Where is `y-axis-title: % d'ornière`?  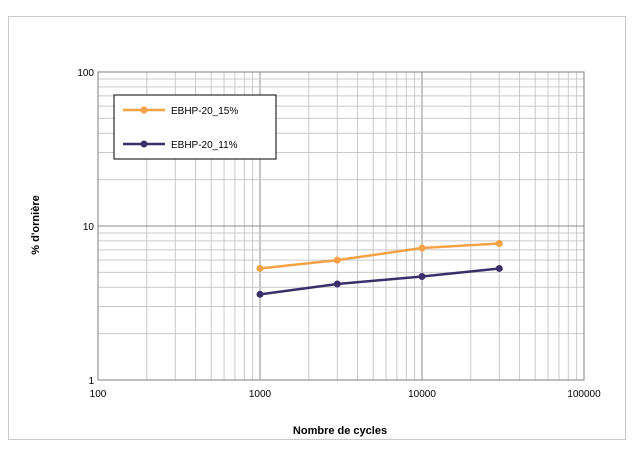
y-axis-title: % d'ornière is located at coordinates (36, 224).